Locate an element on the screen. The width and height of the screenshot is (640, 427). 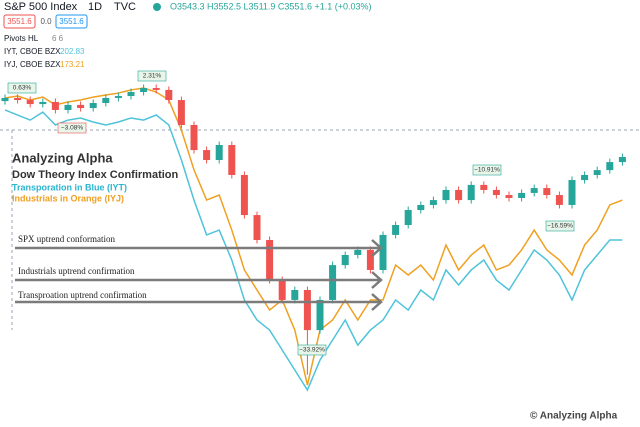
symbol: S&P 500 Index is located at coordinates (41, 7).